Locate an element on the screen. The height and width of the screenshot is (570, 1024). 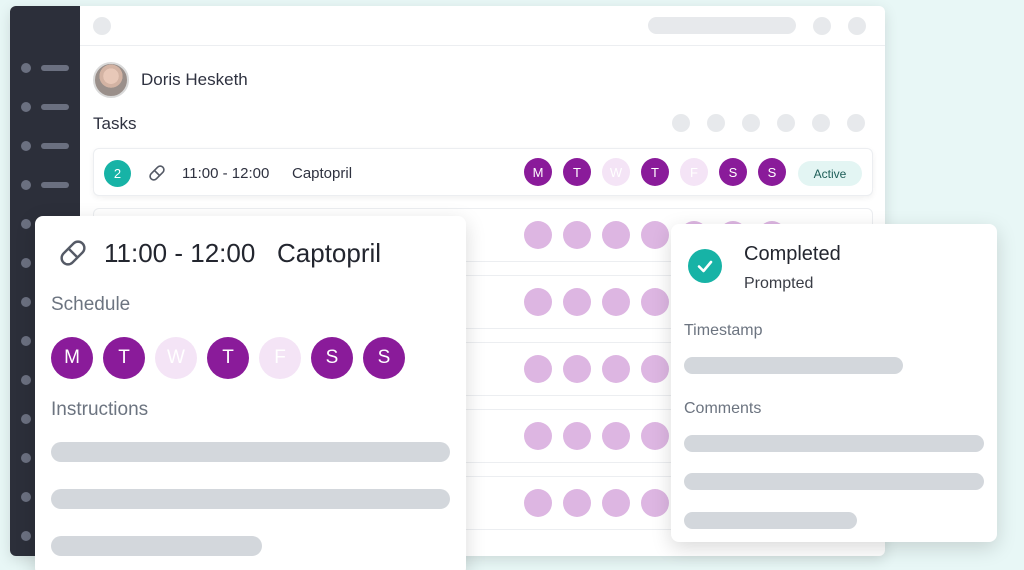
top-bar is located at coordinates (482, 26).